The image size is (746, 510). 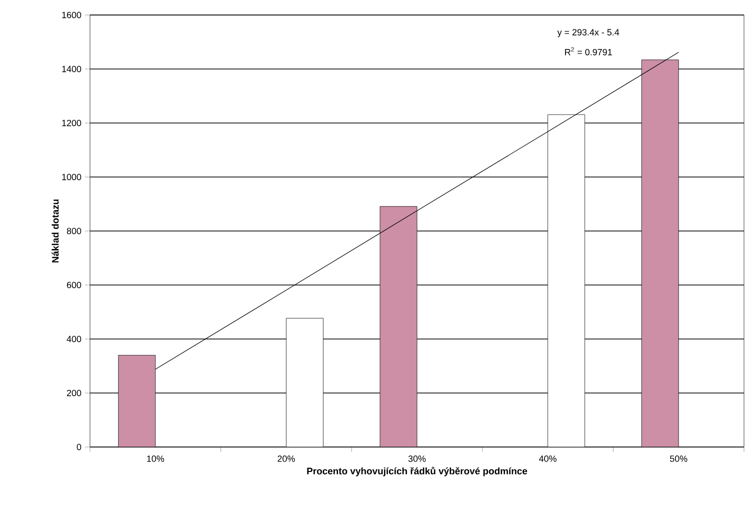 What do you see at coordinates (155, 459) in the screenshot?
I see `x-tick-label: 10%` at bounding box center [155, 459].